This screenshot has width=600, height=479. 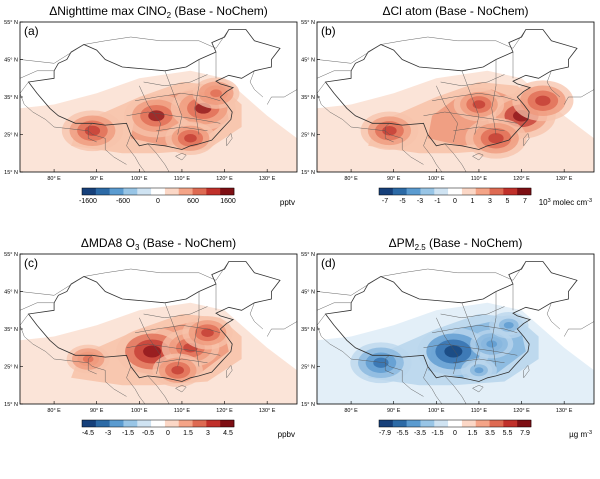 What do you see at coordinates (565, 202) in the screenshot?
I see `colorbar-unit: 103 molec cm-3` at bounding box center [565, 202].